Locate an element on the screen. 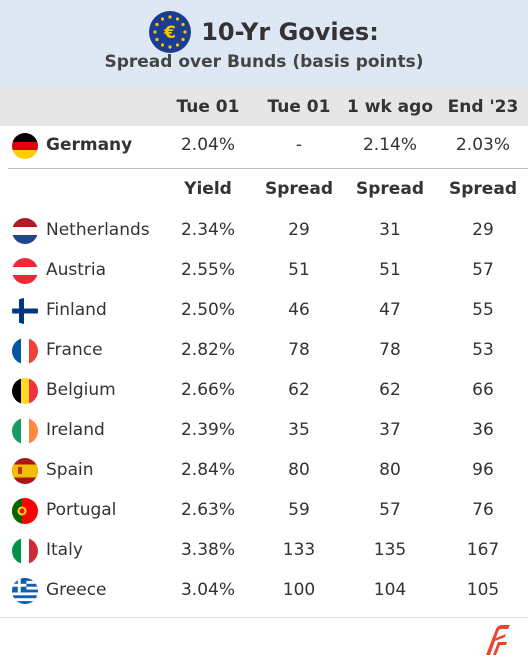 This screenshot has width=528, height=662. yield-cell: 2.50% is located at coordinates (207, 310).